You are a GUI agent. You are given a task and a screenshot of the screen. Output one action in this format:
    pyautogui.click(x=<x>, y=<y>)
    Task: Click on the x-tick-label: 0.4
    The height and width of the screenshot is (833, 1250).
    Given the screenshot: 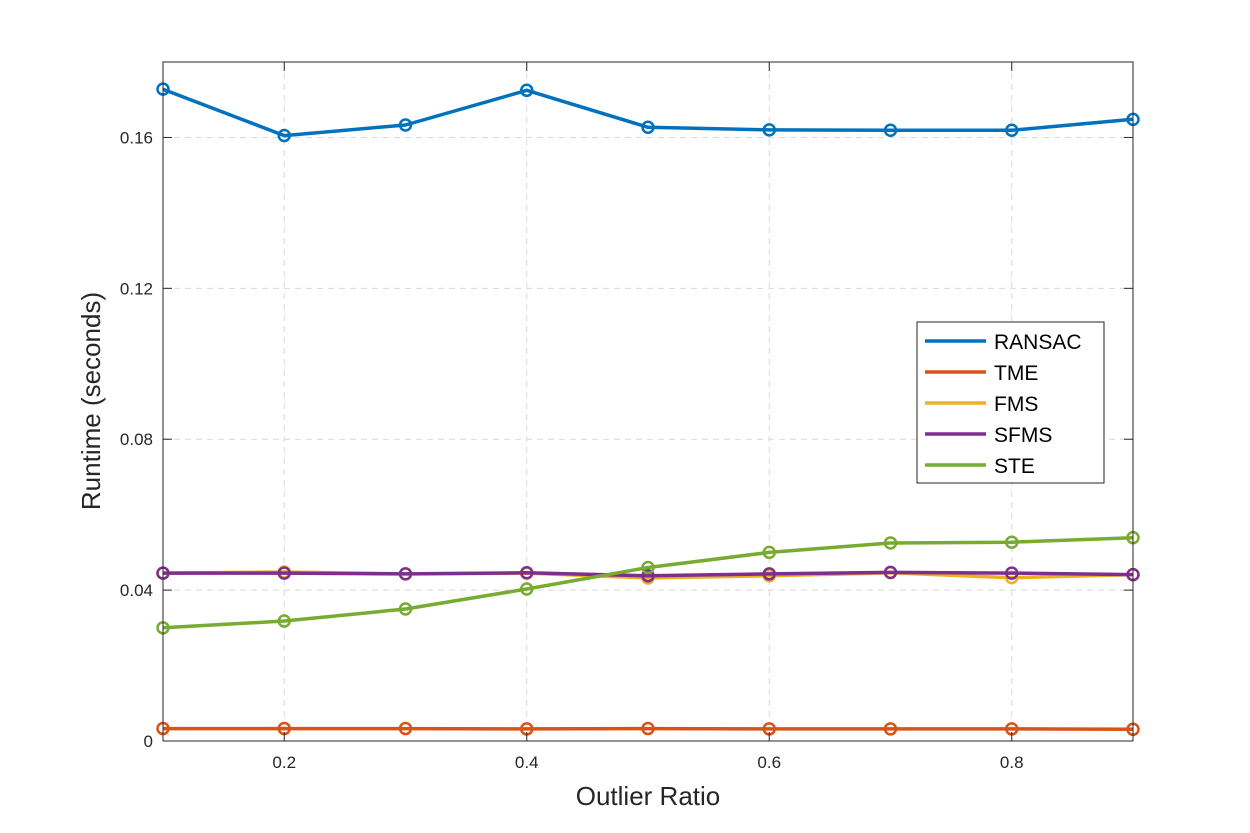 What is the action you would take?
    pyautogui.click(x=527, y=762)
    